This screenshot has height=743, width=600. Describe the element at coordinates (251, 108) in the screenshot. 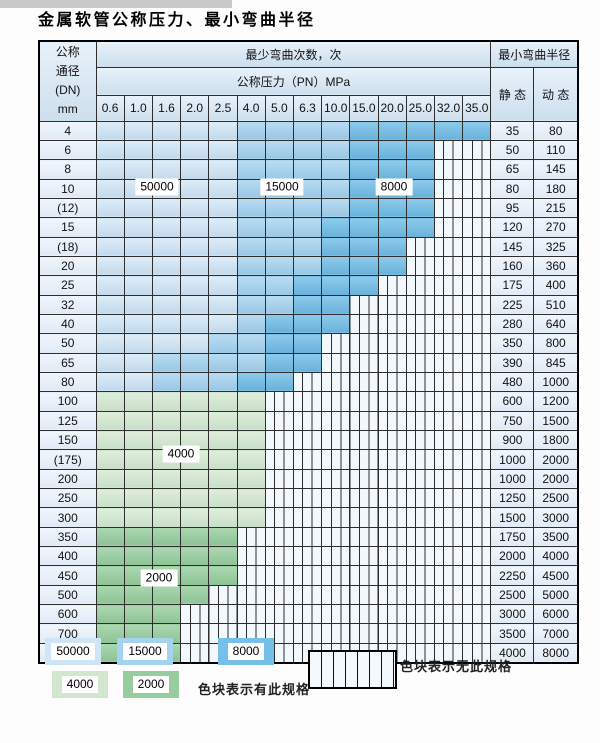

I see `pressure-value-4.0: 4.0` at that location.